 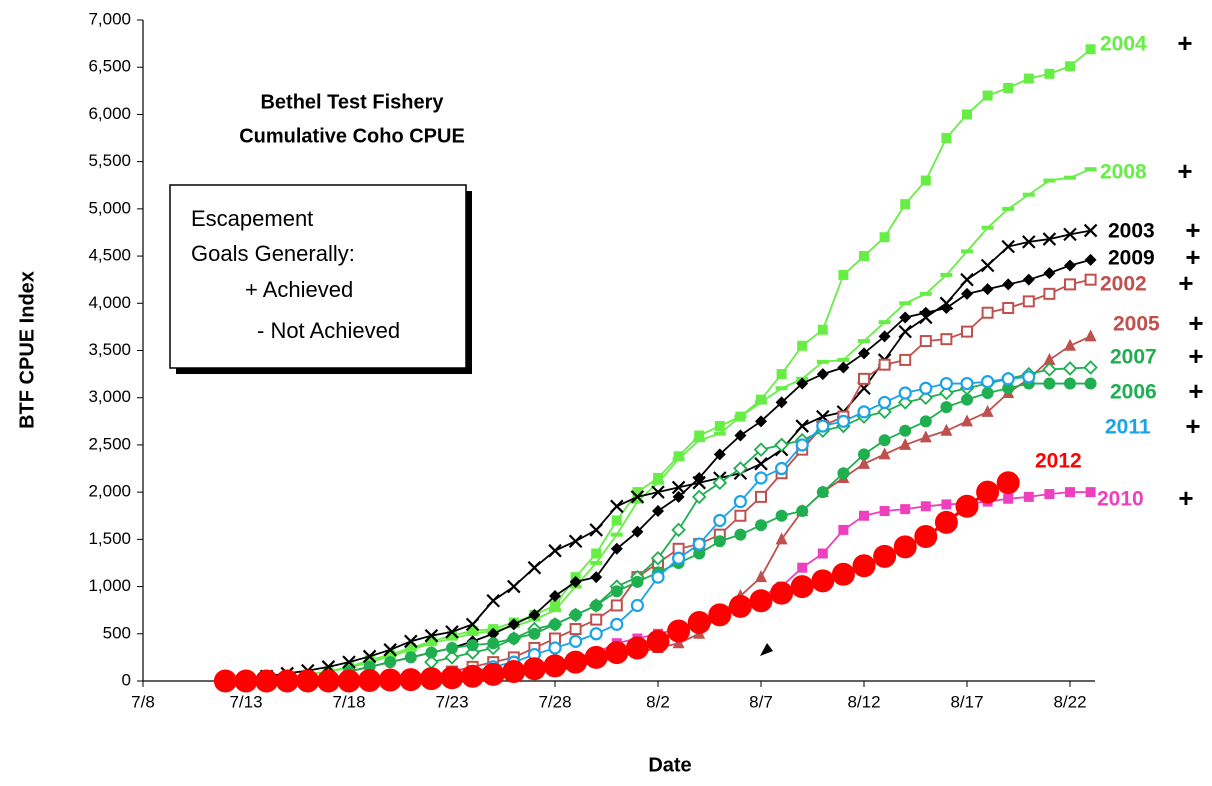 I want to click on series-label: 2012, so click(x=1058, y=461).